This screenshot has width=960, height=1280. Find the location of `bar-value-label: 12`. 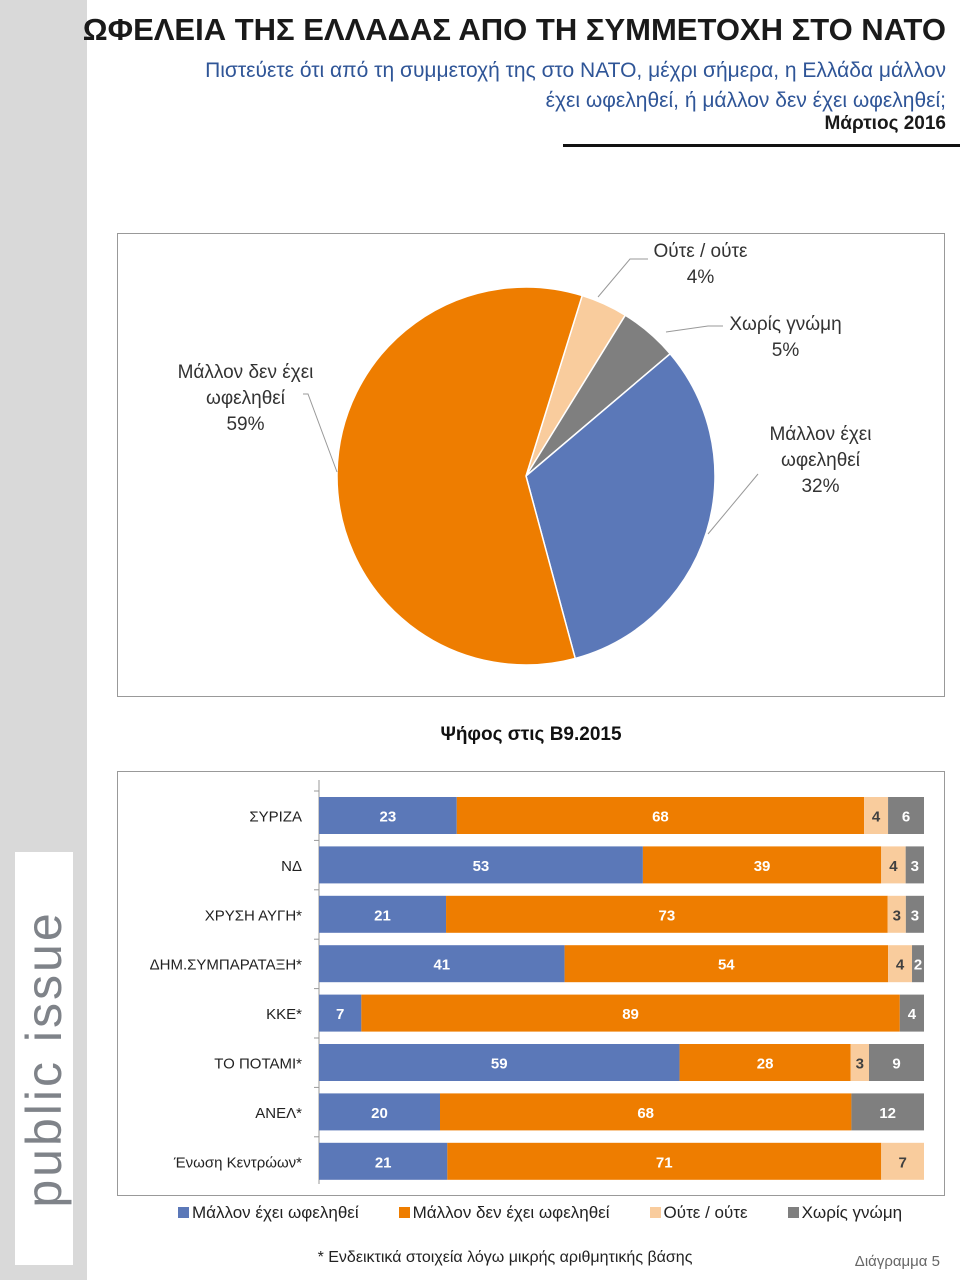

bar-value-label: 12 is located at coordinates (887, 1113).